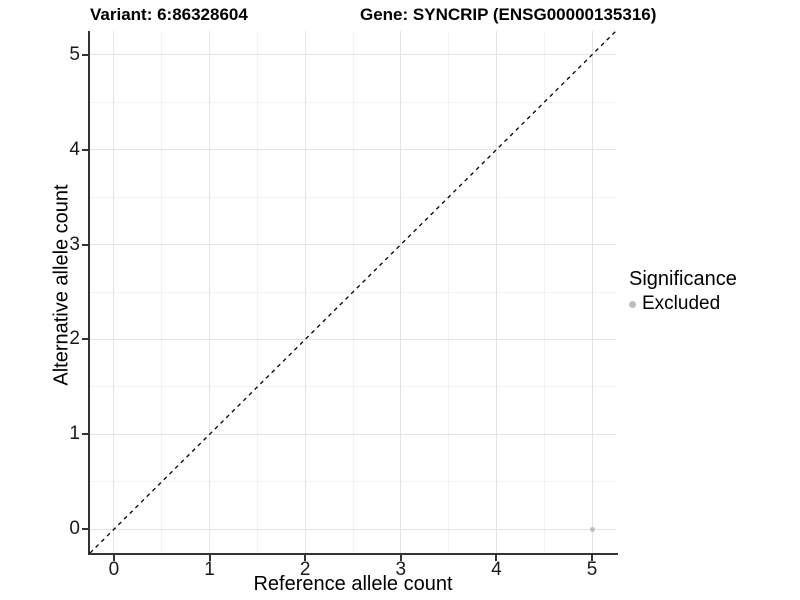  Describe the element at coordinates (61, 285) in the screenshot. I see `y-axis-label: Alternative allele count` at that location.